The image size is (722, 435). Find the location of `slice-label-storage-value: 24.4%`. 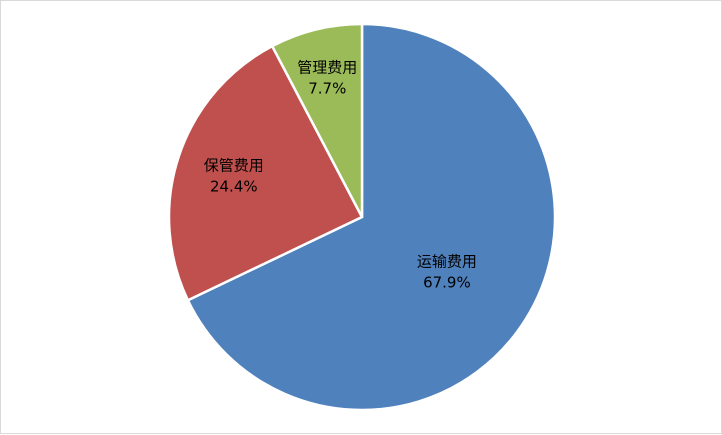

slice-label-storage-value: 24.4% is located at coordinates (234, 186).